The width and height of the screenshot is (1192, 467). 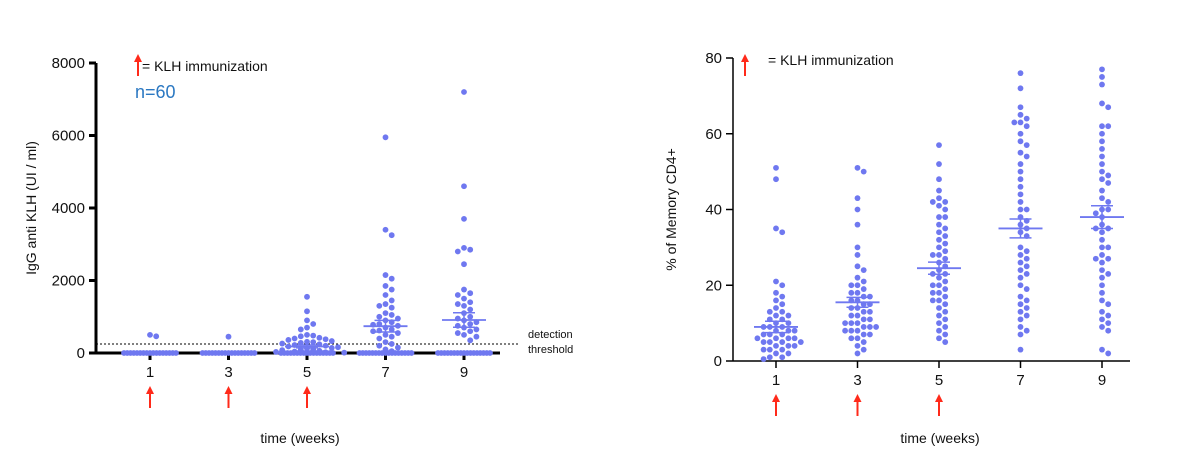 I want to click on y-tick-label: 80, so click(x=713, y=58).